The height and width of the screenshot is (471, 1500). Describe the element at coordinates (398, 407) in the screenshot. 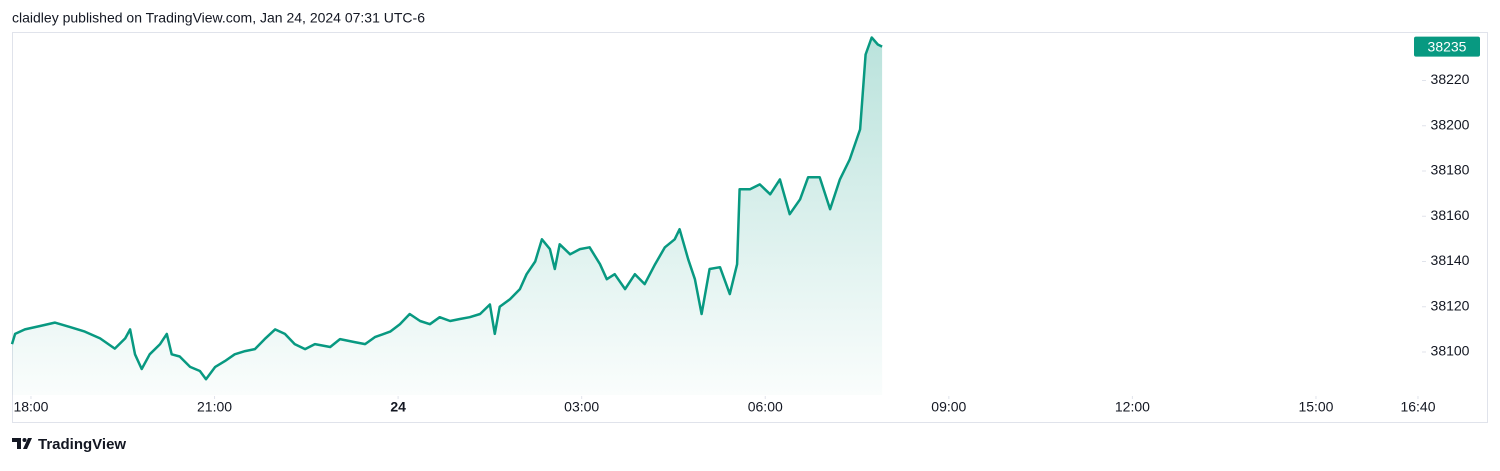

I see `x-tick-label: 24` at that location.